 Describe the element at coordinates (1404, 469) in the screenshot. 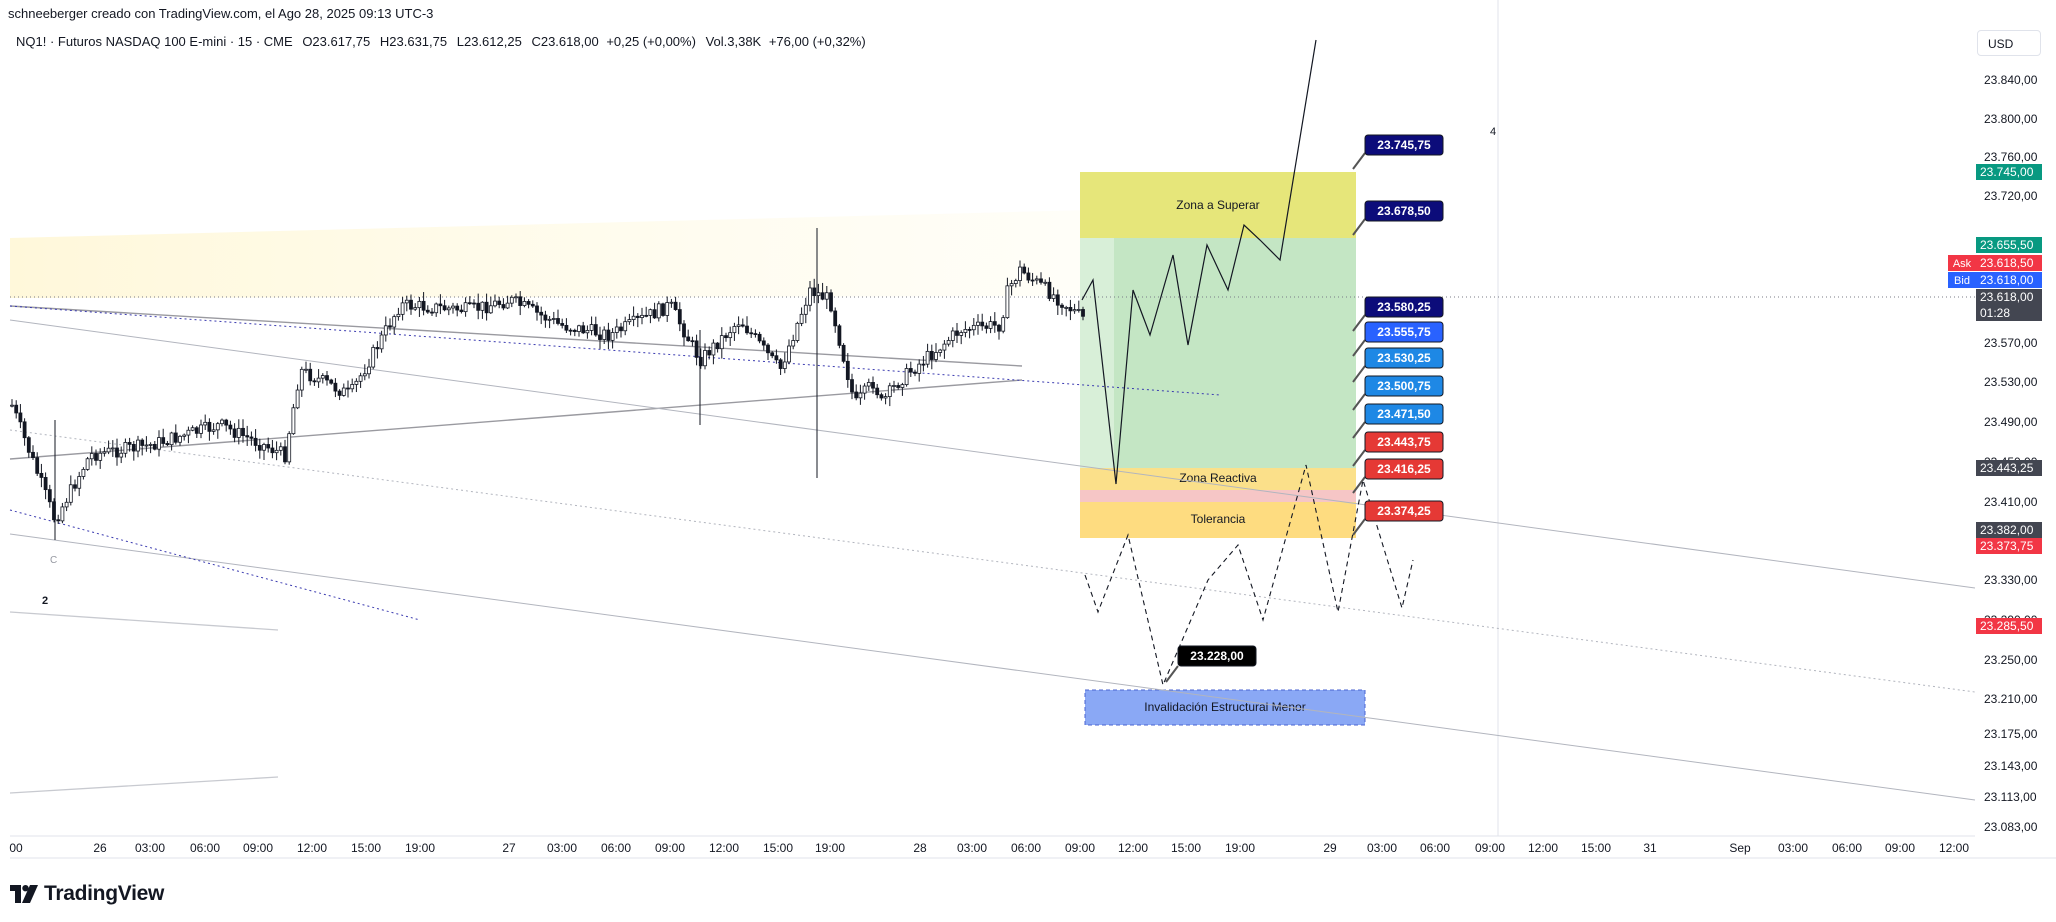

I see `level-label-text: 23.416,25` at that location.